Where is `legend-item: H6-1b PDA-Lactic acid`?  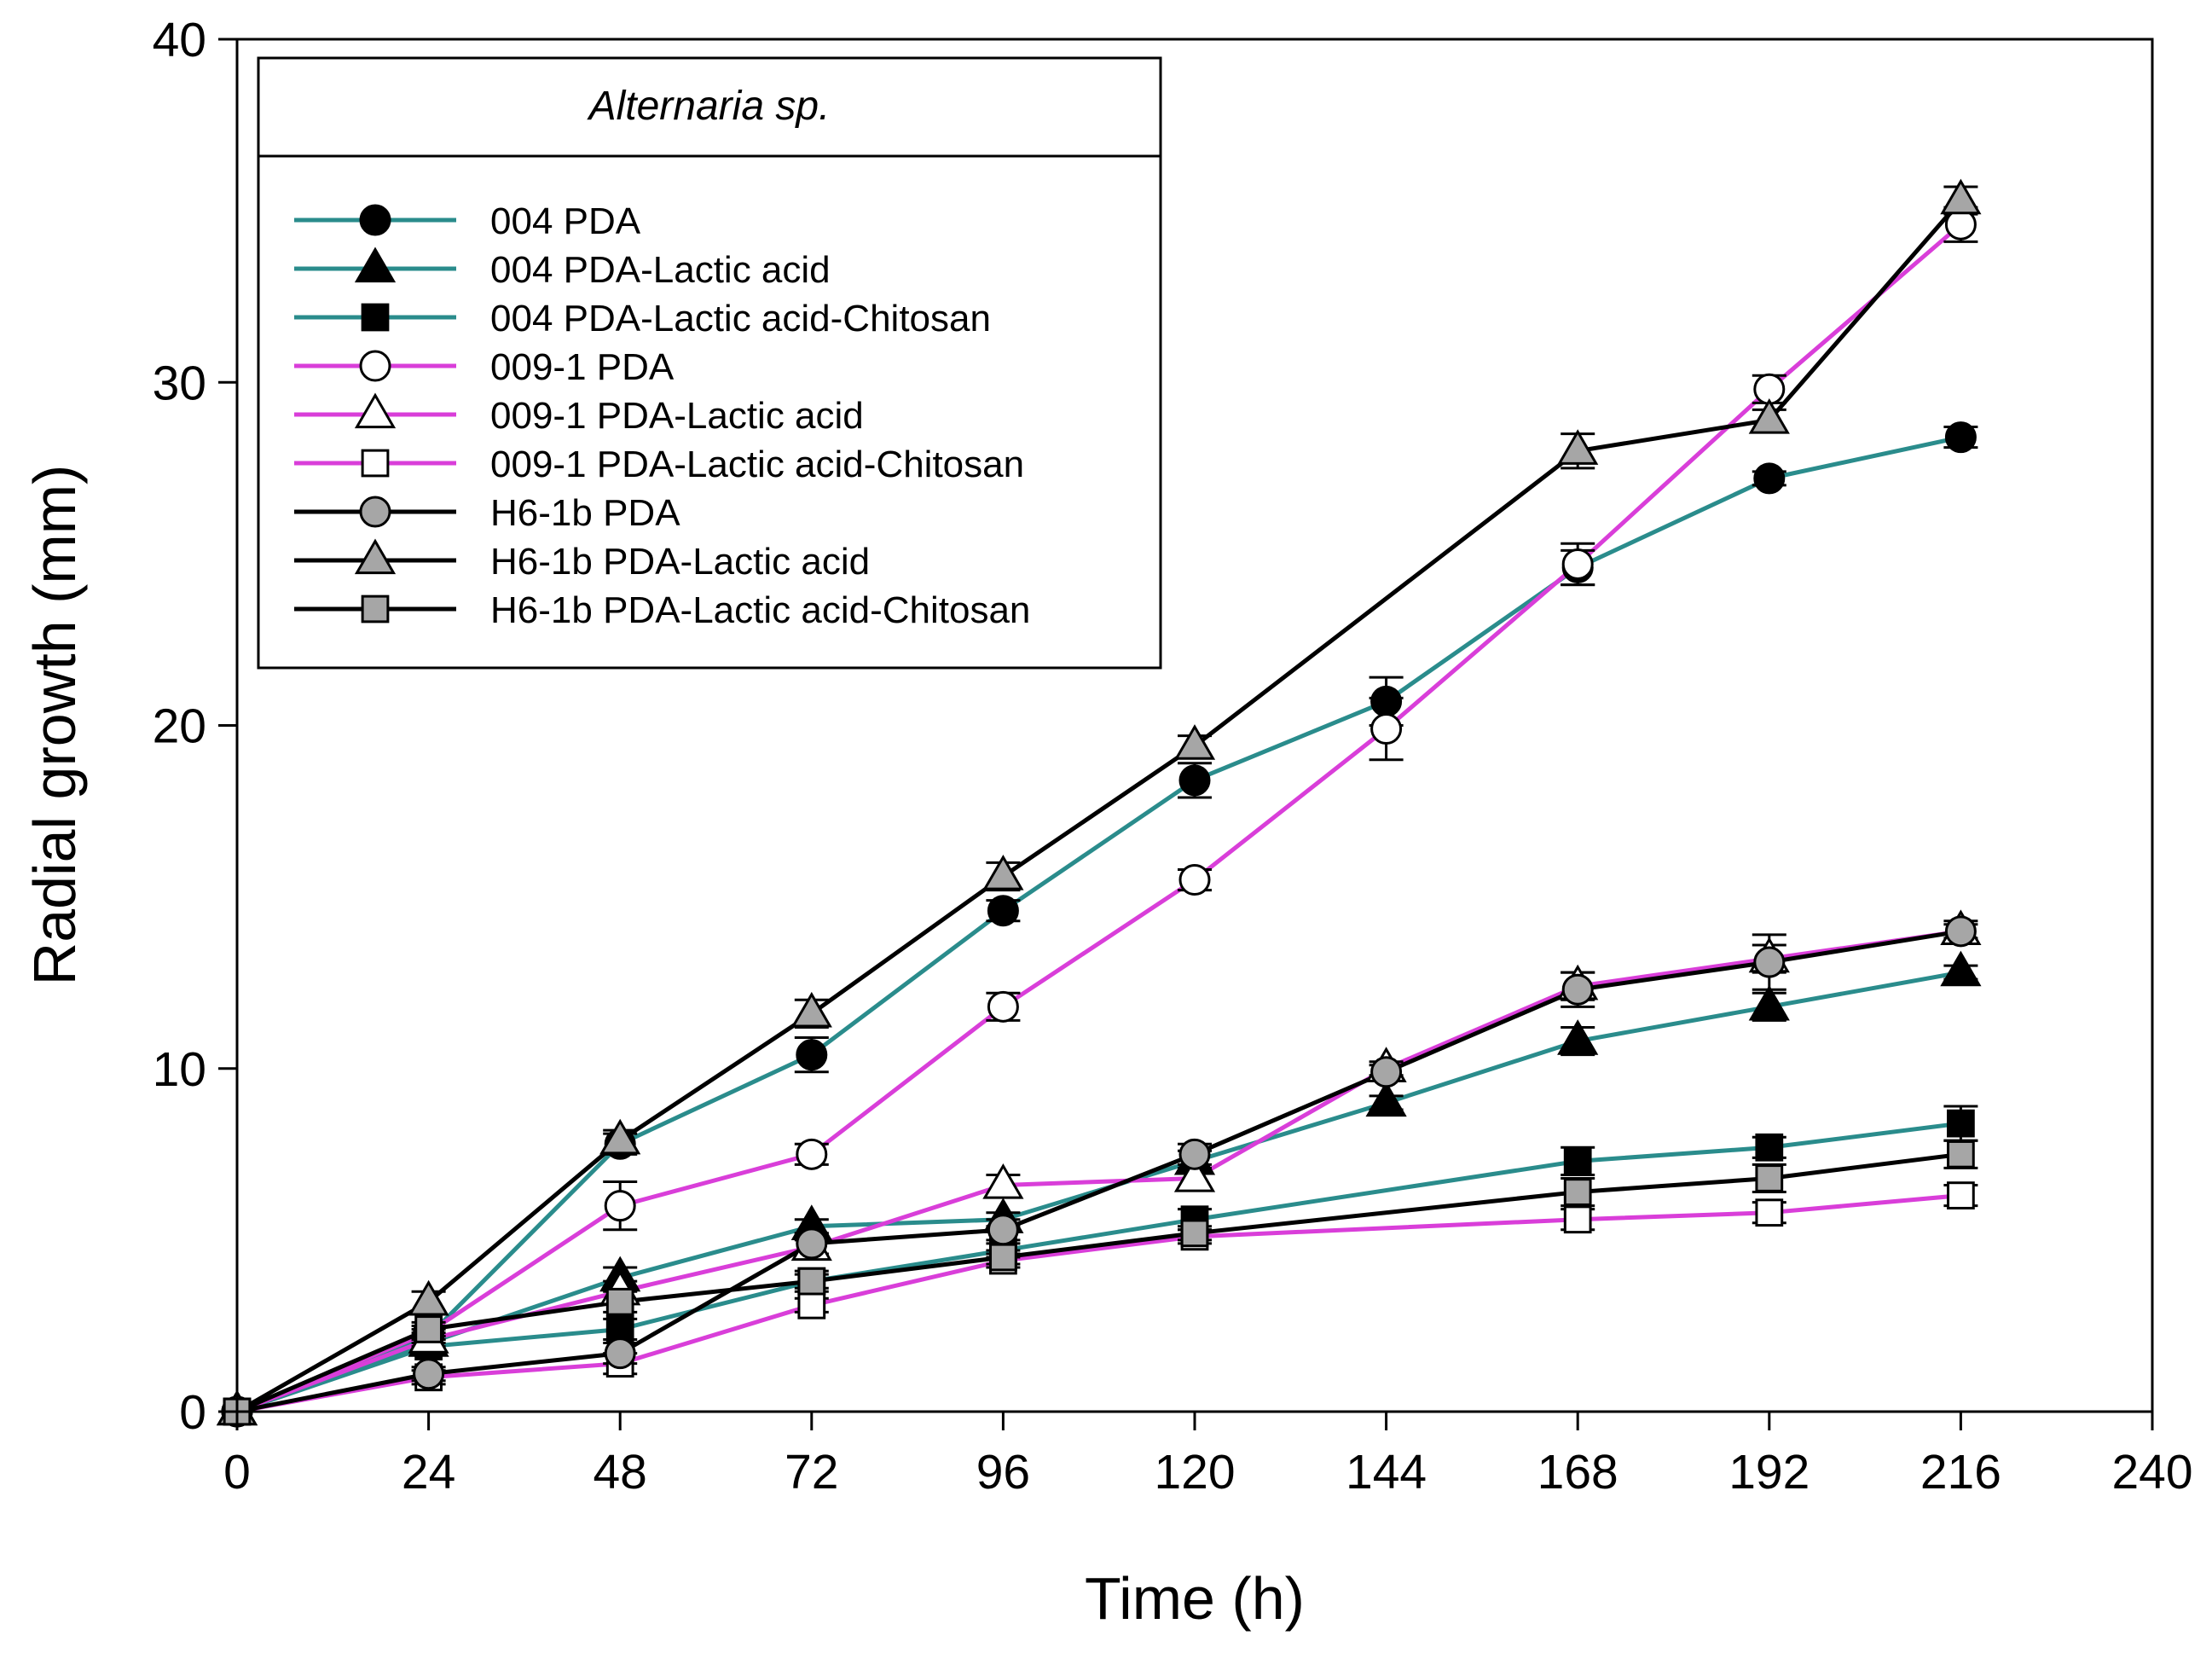
legend-item: H6-1b PDA-Lactic acid is located at coordinates (582, 560).